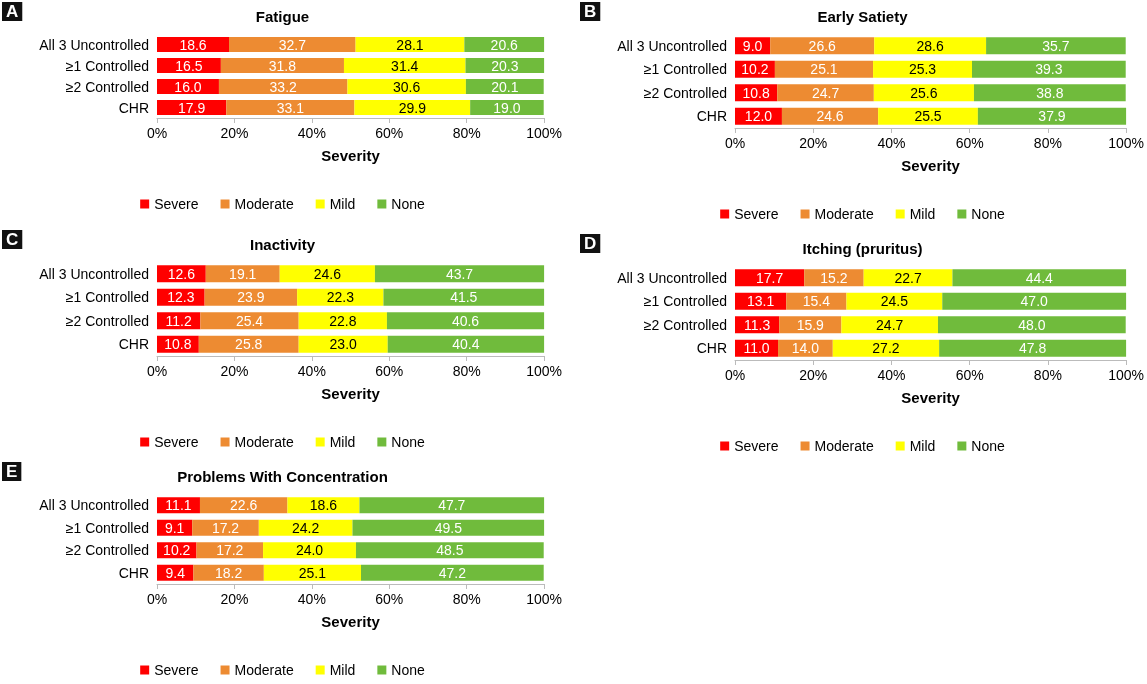  Describe the element at coordinates (12, 239) in the screenshot. I see `text: C` at that location.